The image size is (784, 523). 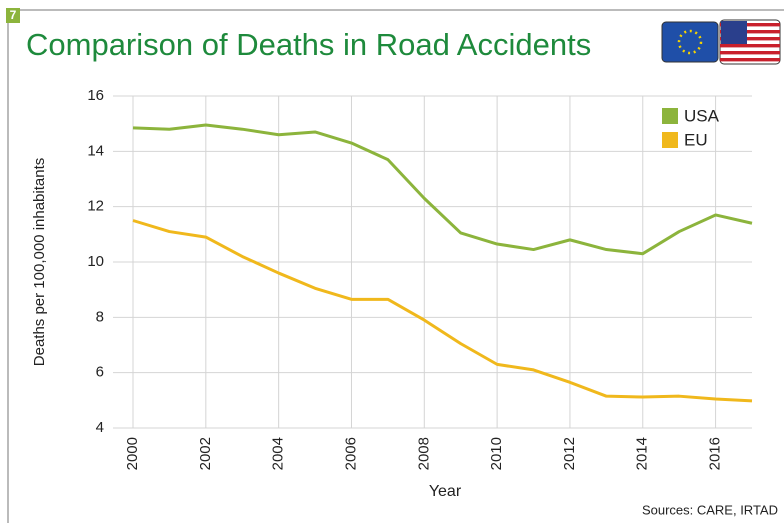 What do you see at coordinates (569, 453) in the screenshot?
I see `x-tick-label: 2012` at bounding box center [569, 453].